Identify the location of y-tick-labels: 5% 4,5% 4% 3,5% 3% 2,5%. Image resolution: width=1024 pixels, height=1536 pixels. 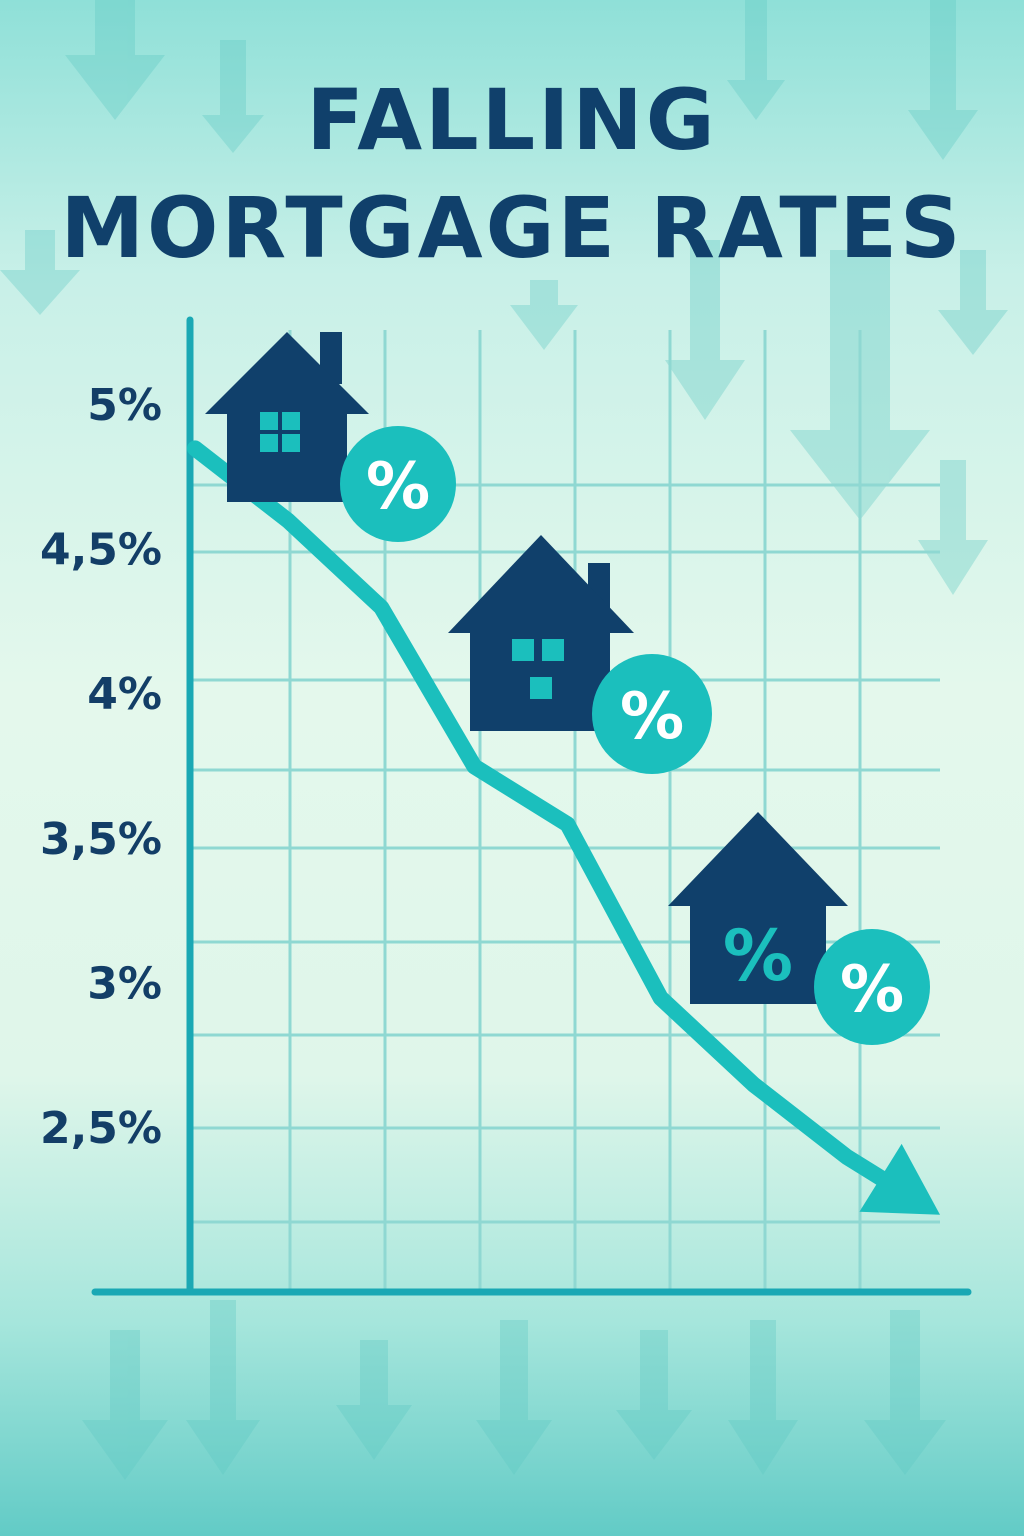
(101, 767).